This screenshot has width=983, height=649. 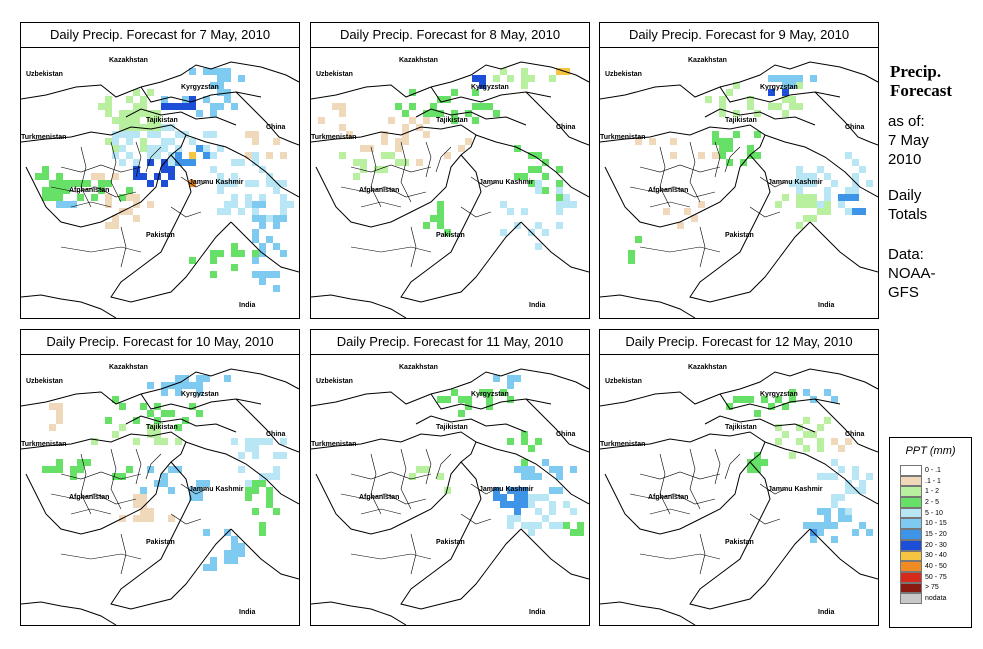 I want to click on map-label-turkmenistan: Turkmenistan, so click(x=622, y=137).